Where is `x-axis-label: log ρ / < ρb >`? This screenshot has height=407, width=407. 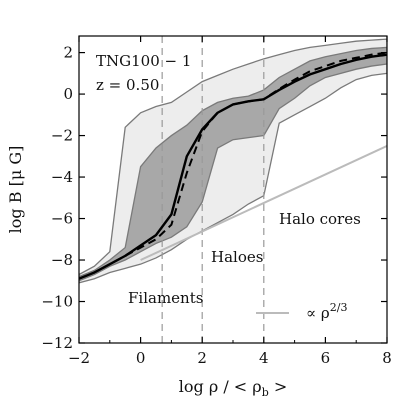
x-axis-label: log ρ / < ρb > is located at coordinates (233, 388).